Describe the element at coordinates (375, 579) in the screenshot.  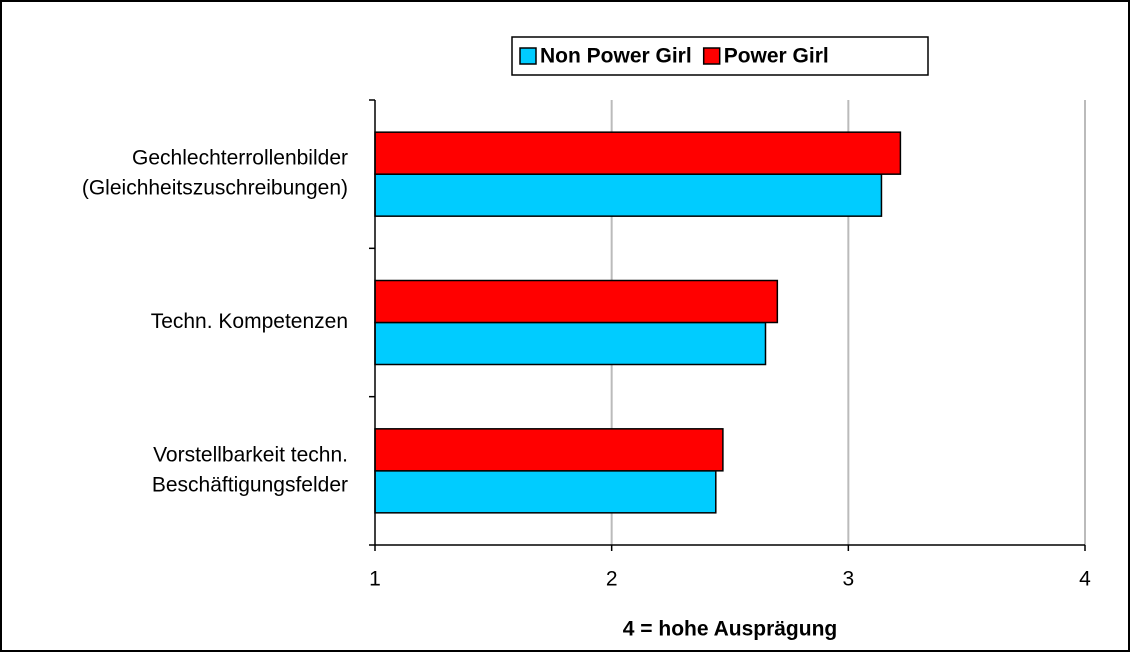
I see `x-tick-label: 1` at that location.